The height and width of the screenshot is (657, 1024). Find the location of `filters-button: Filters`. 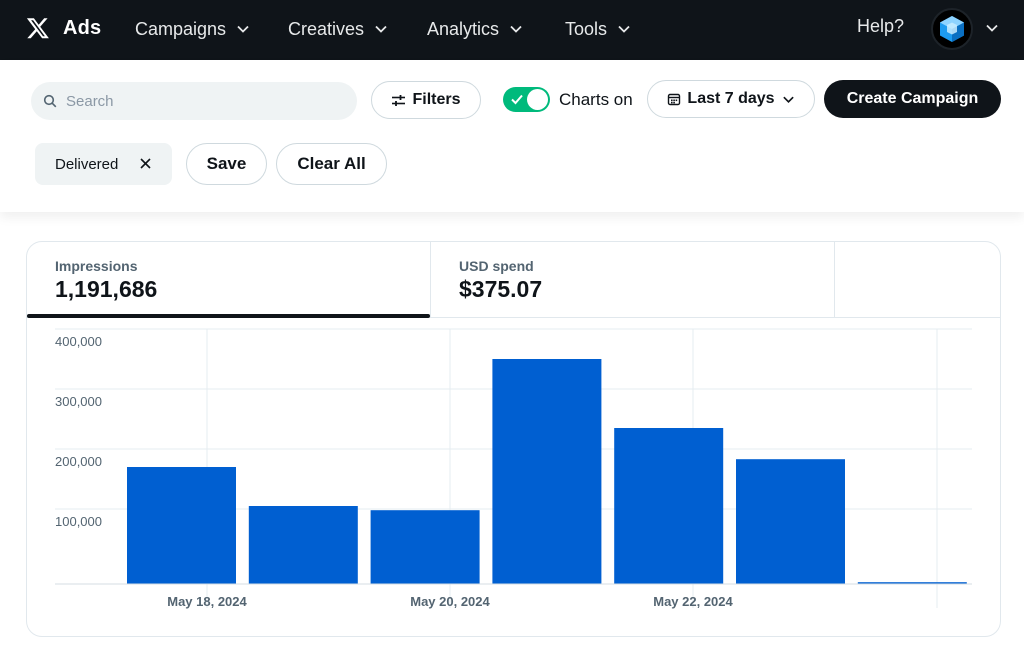

filters-button: Filters is located at coordinates (426, 100).